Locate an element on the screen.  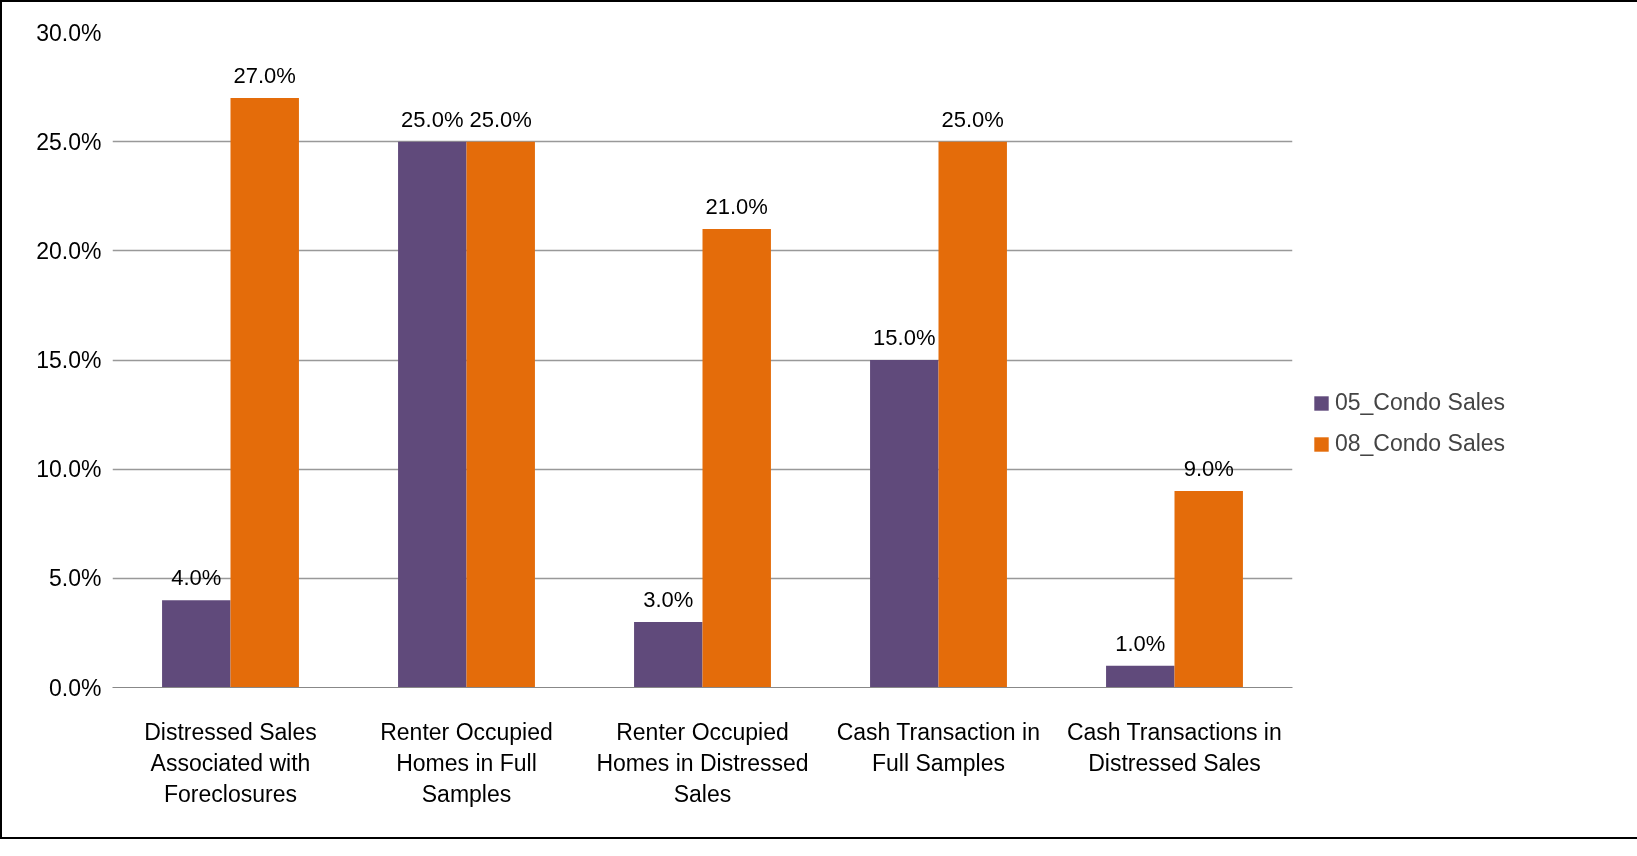
data-label: 4.0% is located at coordinates (196, 578).